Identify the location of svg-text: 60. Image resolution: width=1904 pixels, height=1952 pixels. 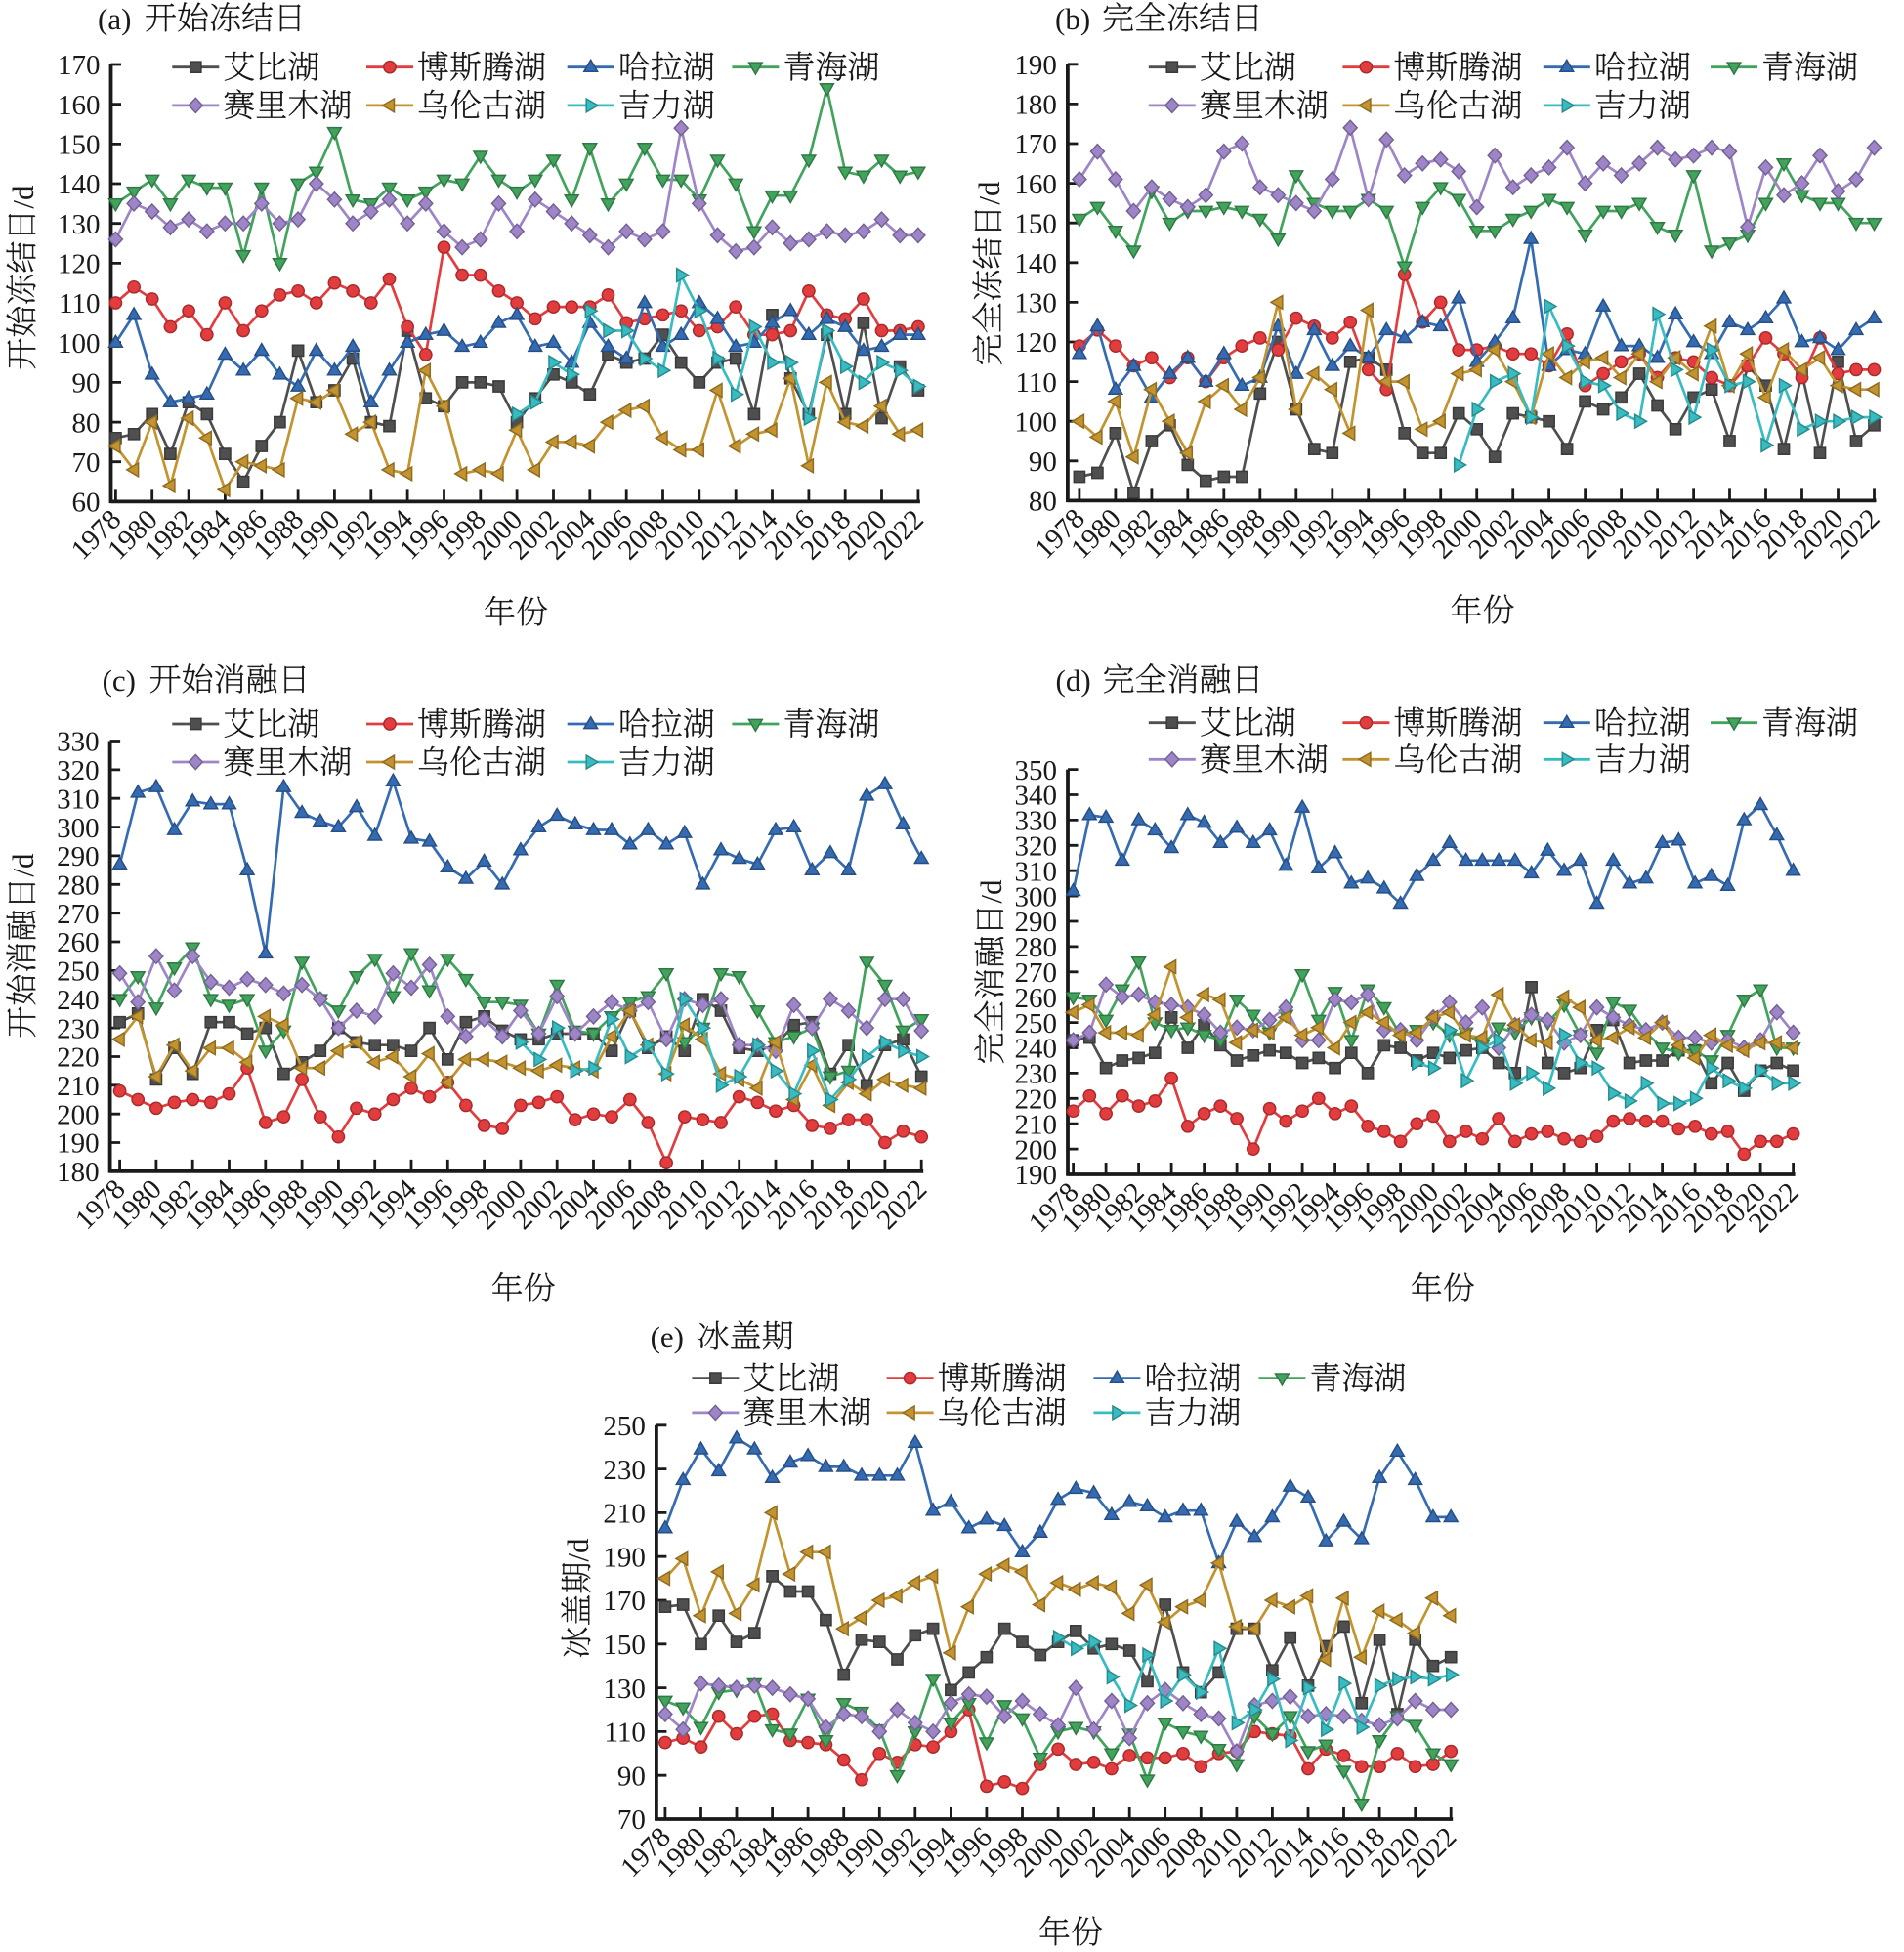
(86, 503).